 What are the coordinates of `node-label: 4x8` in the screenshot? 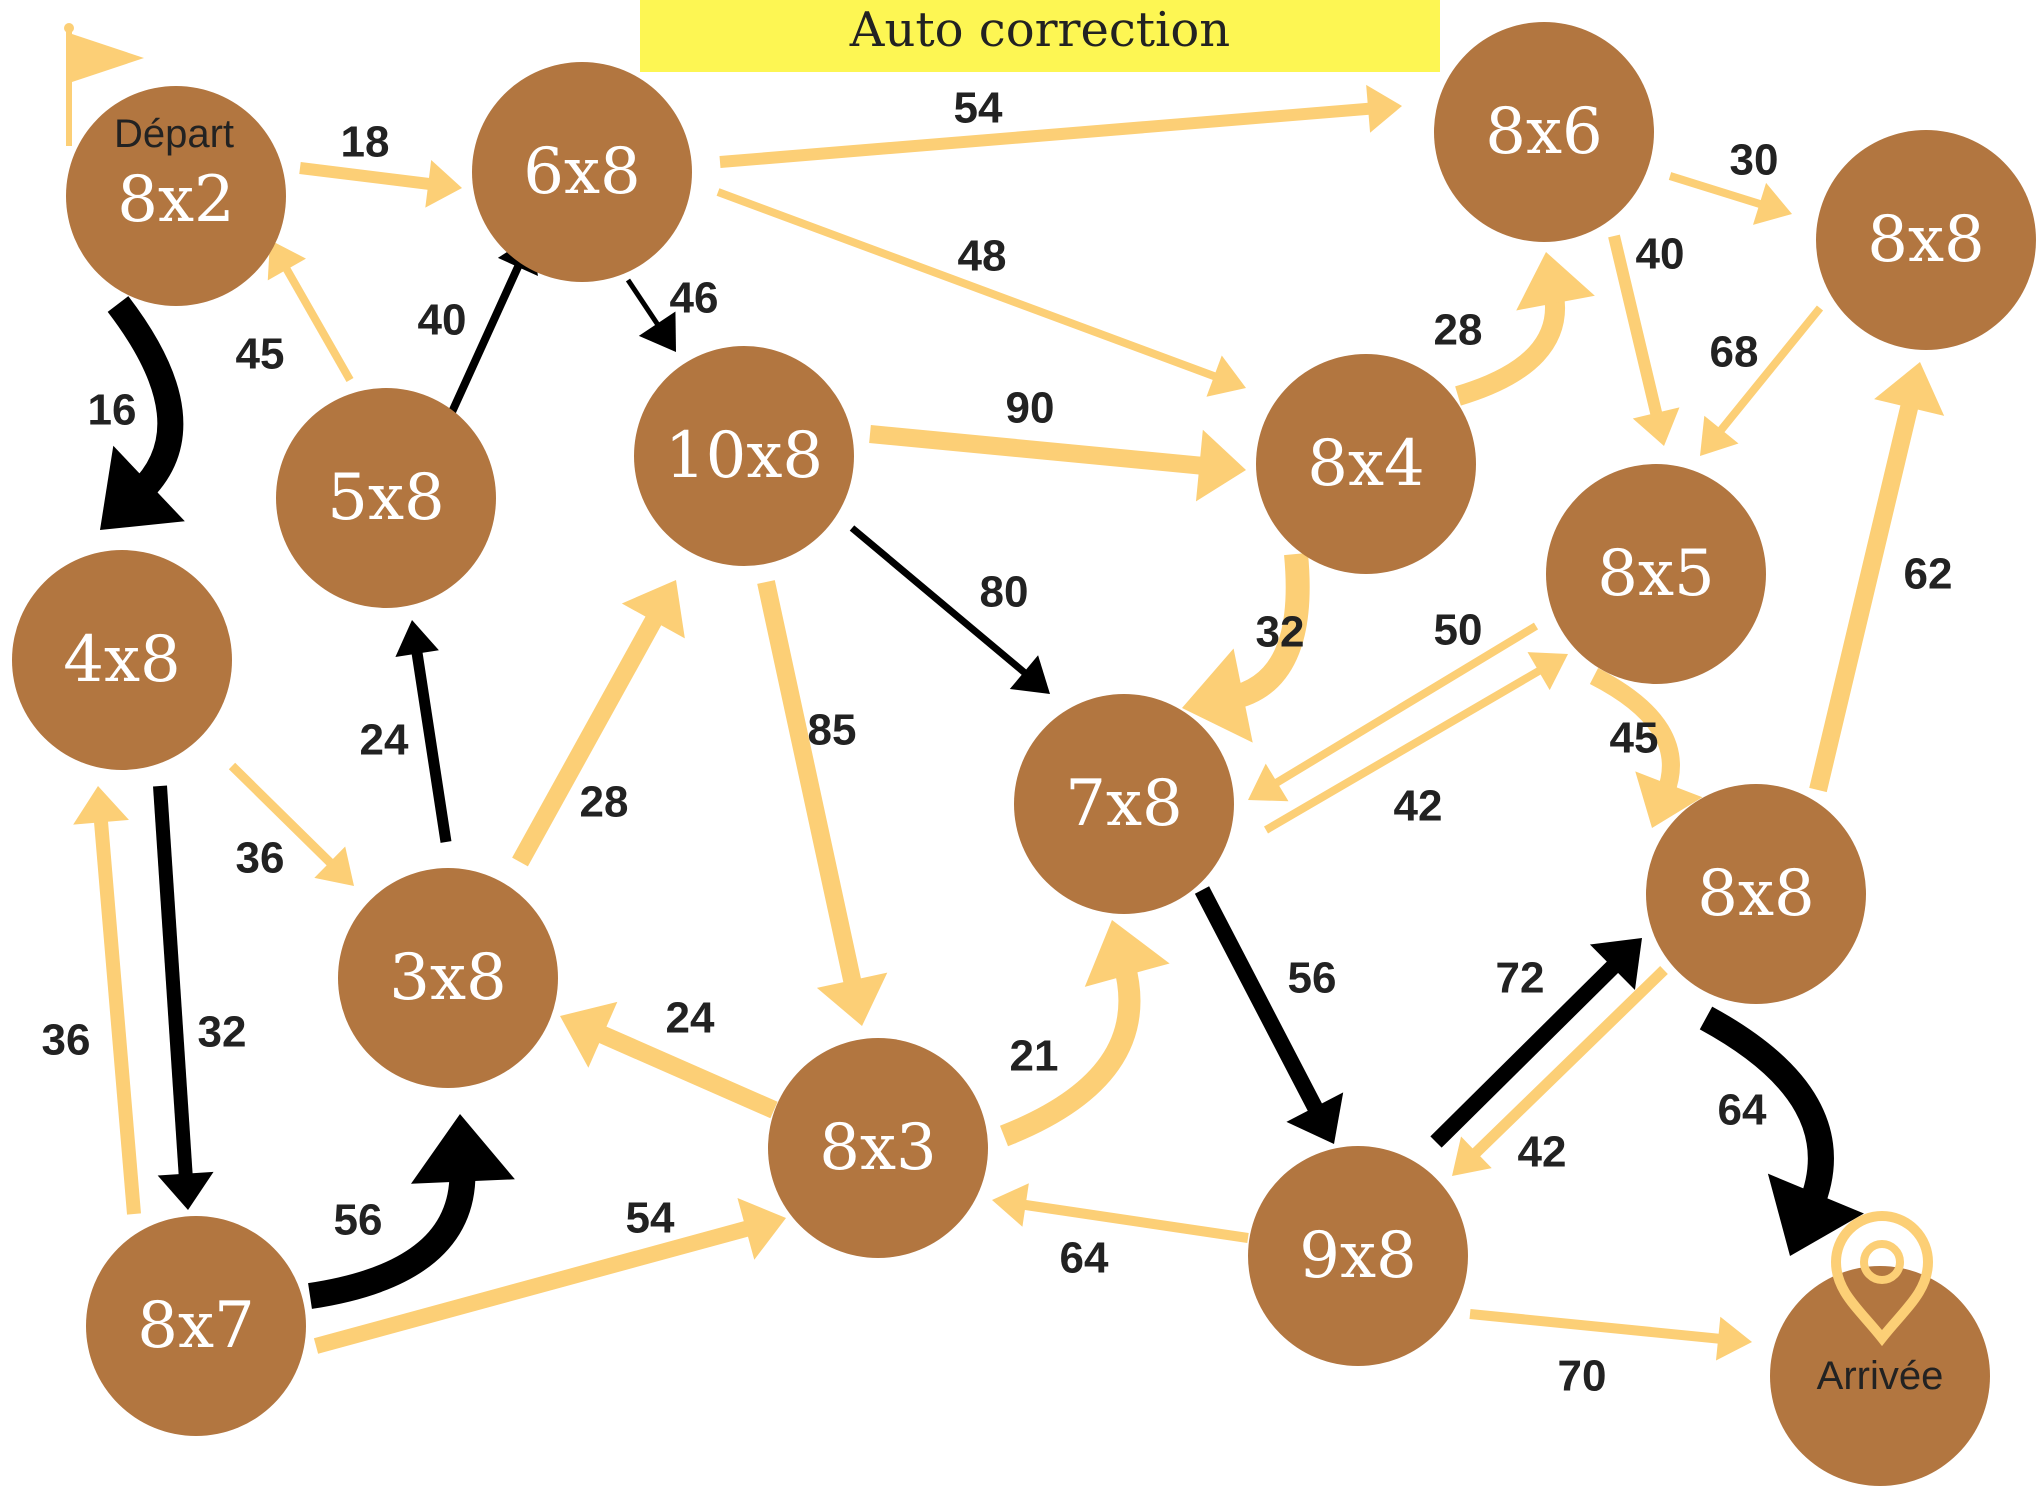 It's located at (122, 660).